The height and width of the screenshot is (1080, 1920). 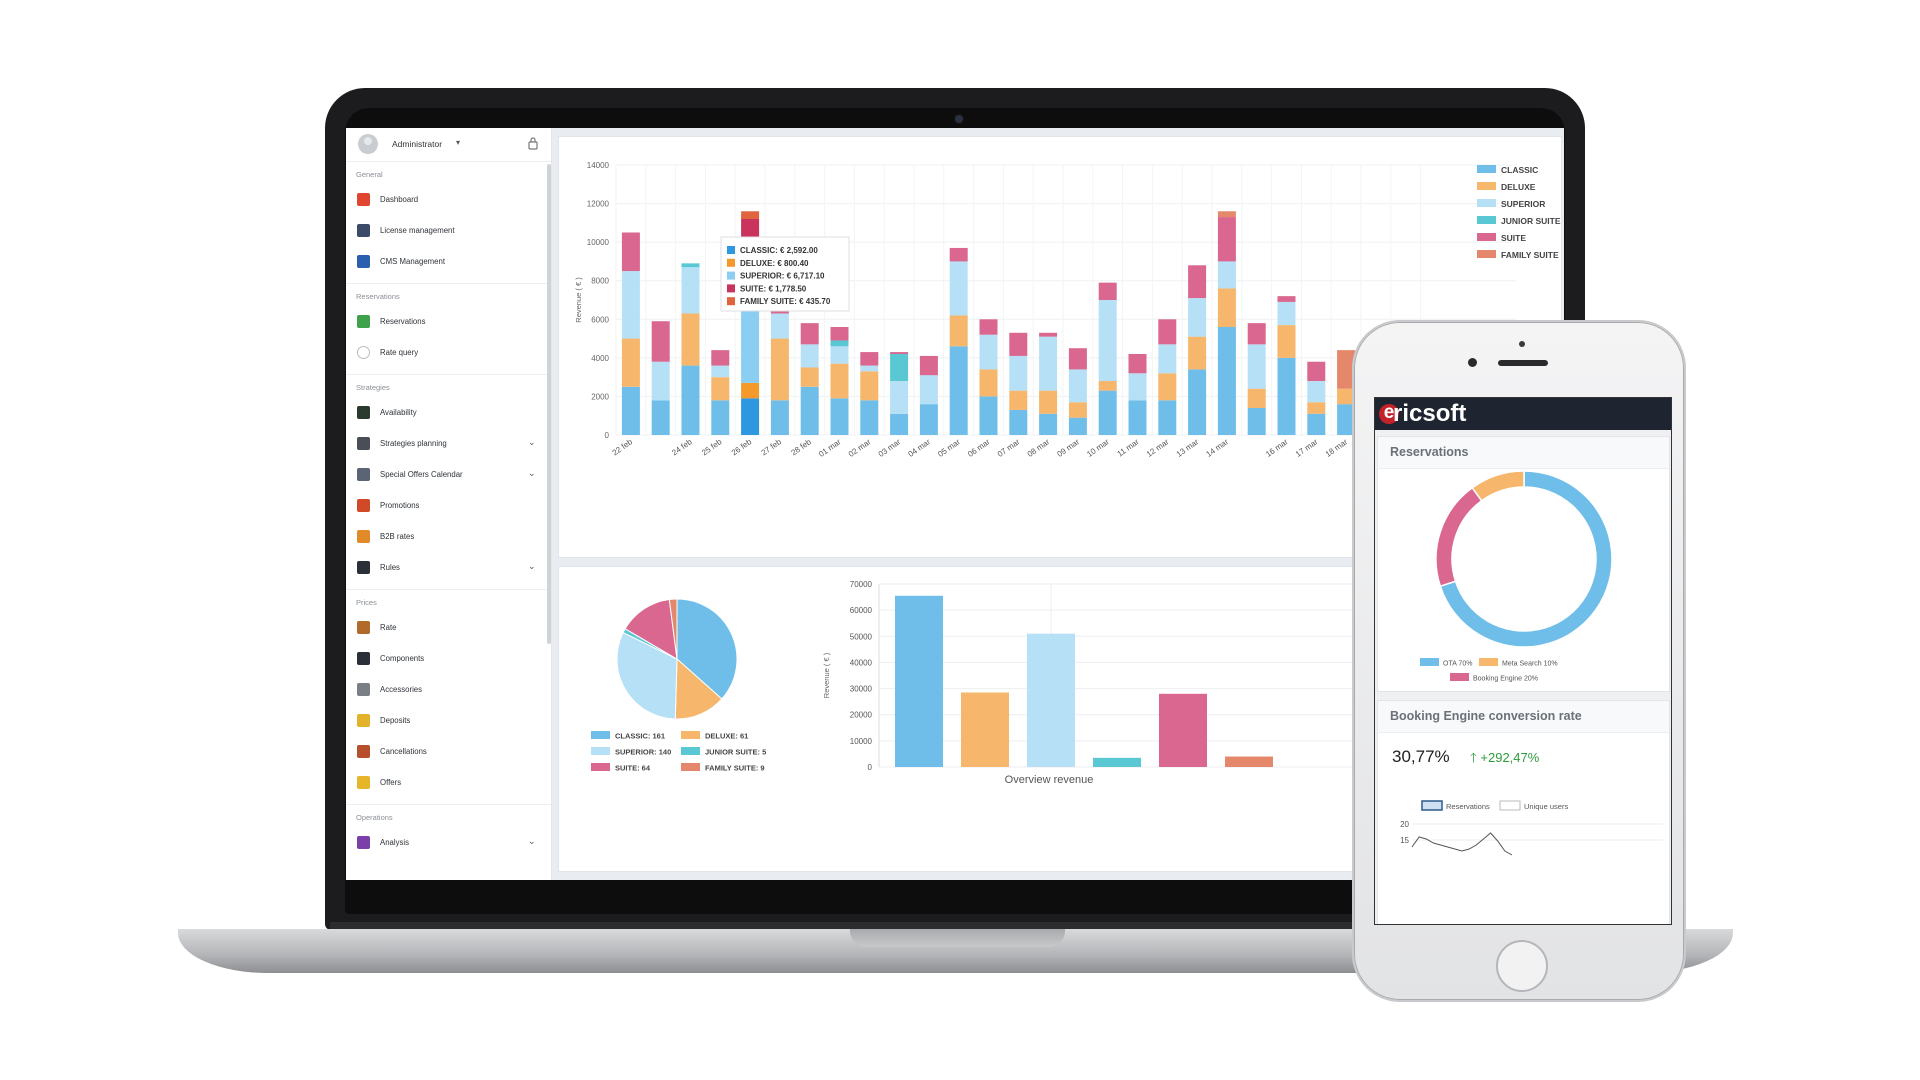 I want to click on user-bar: Administrator ▾, so click(x=448, y=145).